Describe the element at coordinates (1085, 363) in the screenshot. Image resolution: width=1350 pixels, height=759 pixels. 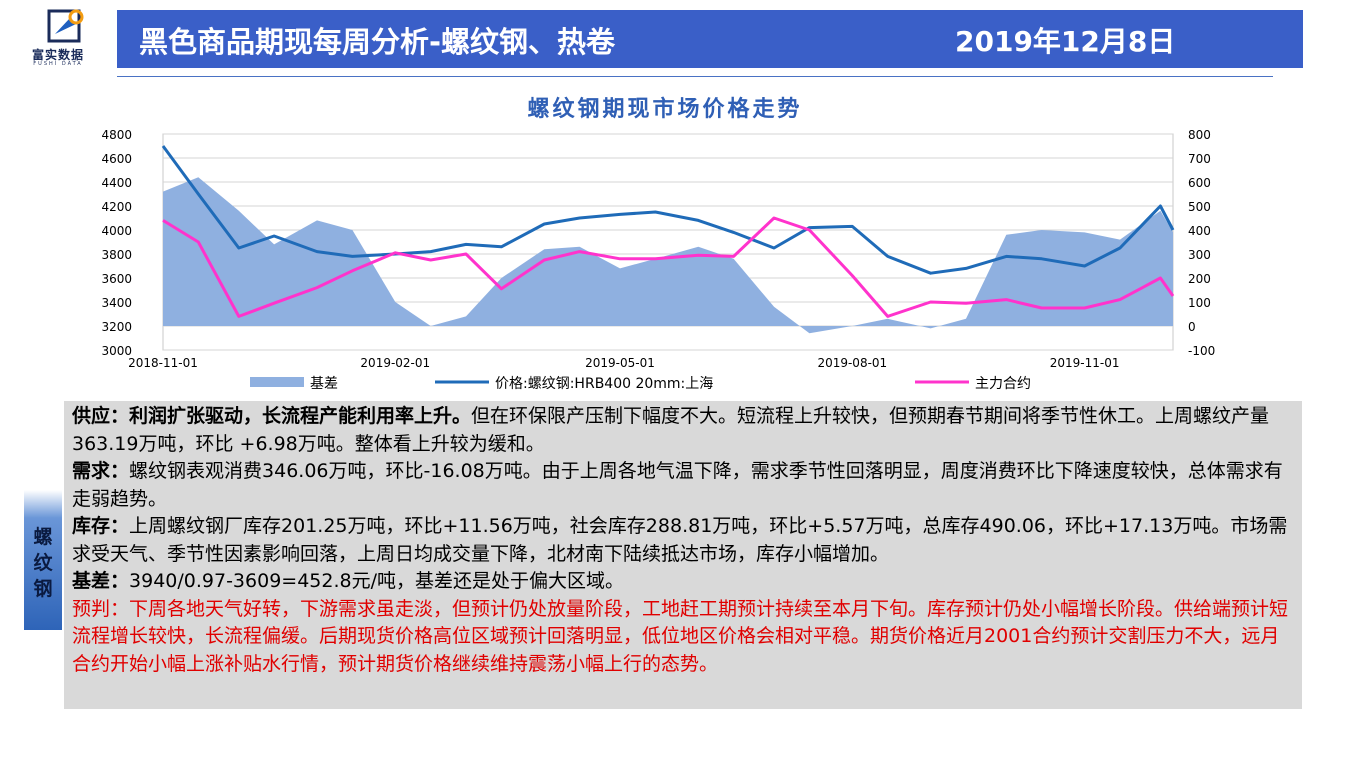
I see `x-tick-label: 2019-11-01` at that location.